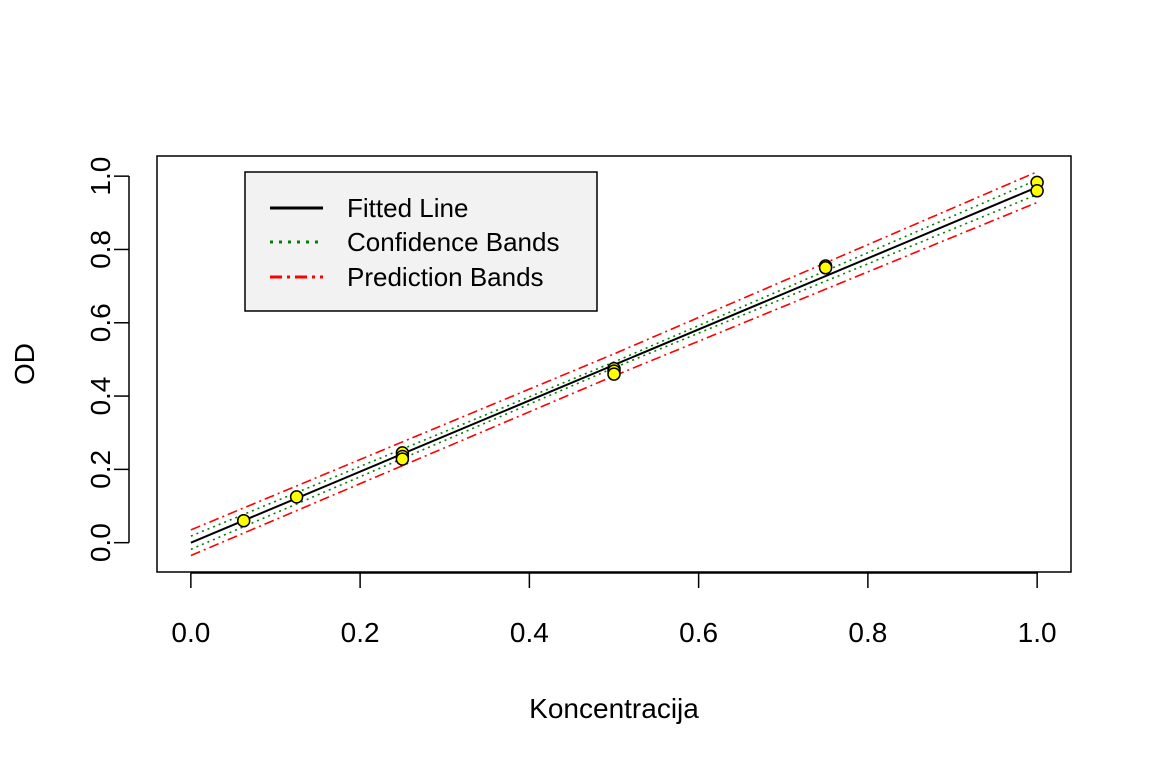 This screenshot has width=1152, height=768. Describe the element at coordinates (100, 249) in the screenshot. I see `y-tick-label: 0.8` at that location.